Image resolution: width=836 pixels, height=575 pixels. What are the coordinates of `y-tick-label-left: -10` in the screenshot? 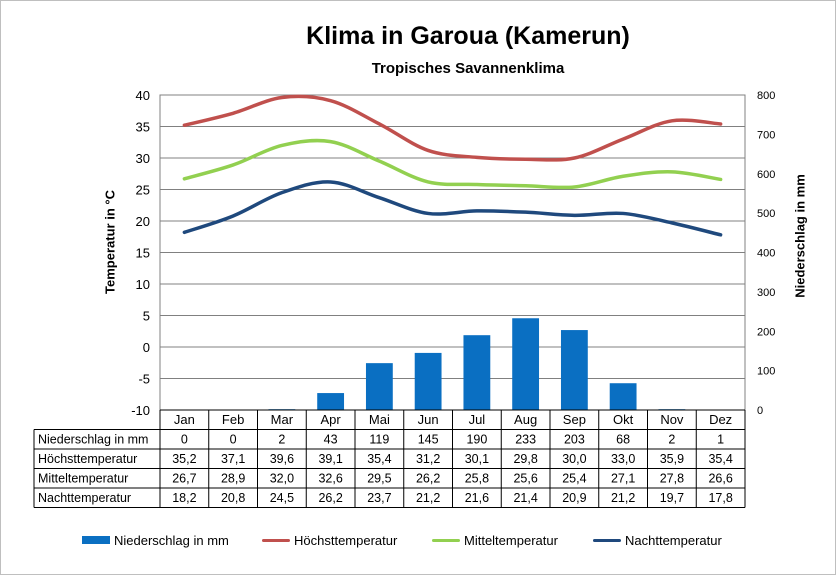 It's located at (140, 410).